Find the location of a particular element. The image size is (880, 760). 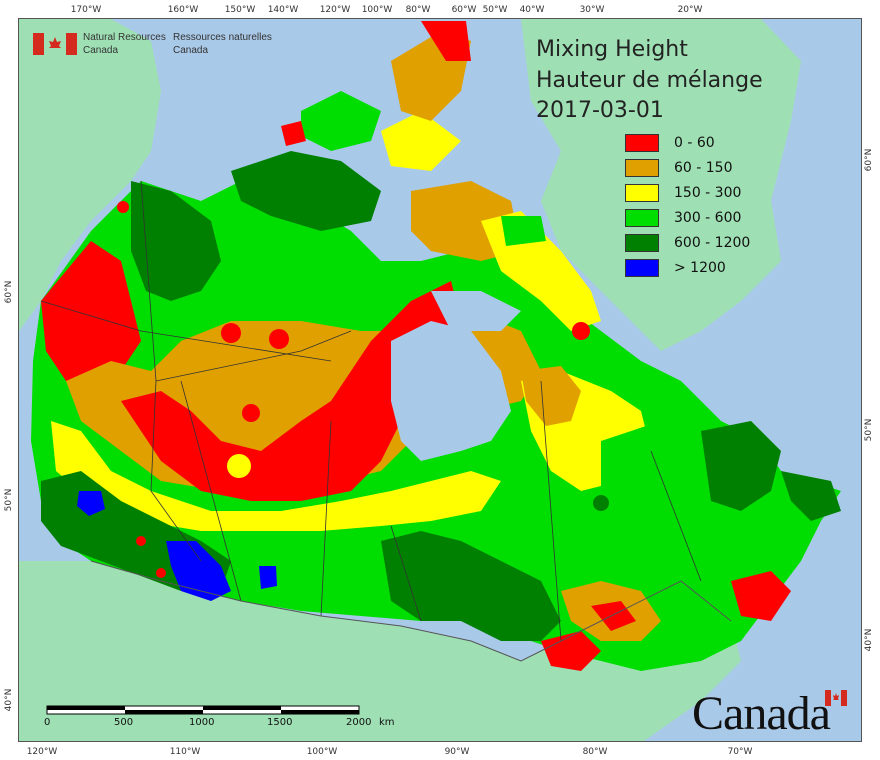

lon-label-bottom: 90°W is located at coordinates (457, 752).